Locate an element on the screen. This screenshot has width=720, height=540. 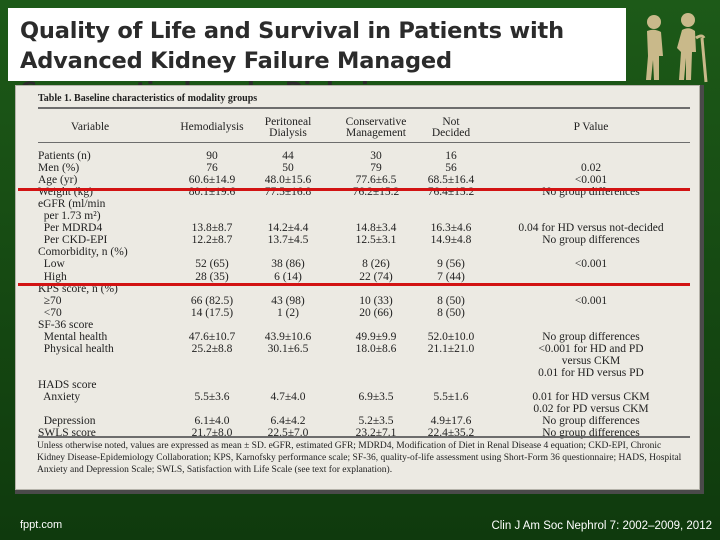
column-header-5: P Value is located at coordinates (591, 127).